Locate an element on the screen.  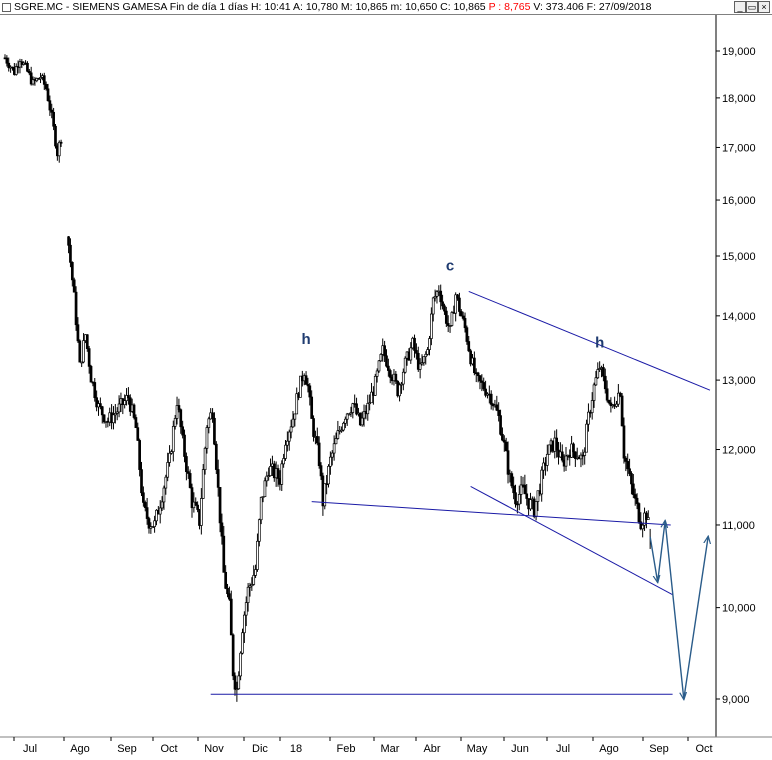
projection-arrow is located at coordinates (674, 609).